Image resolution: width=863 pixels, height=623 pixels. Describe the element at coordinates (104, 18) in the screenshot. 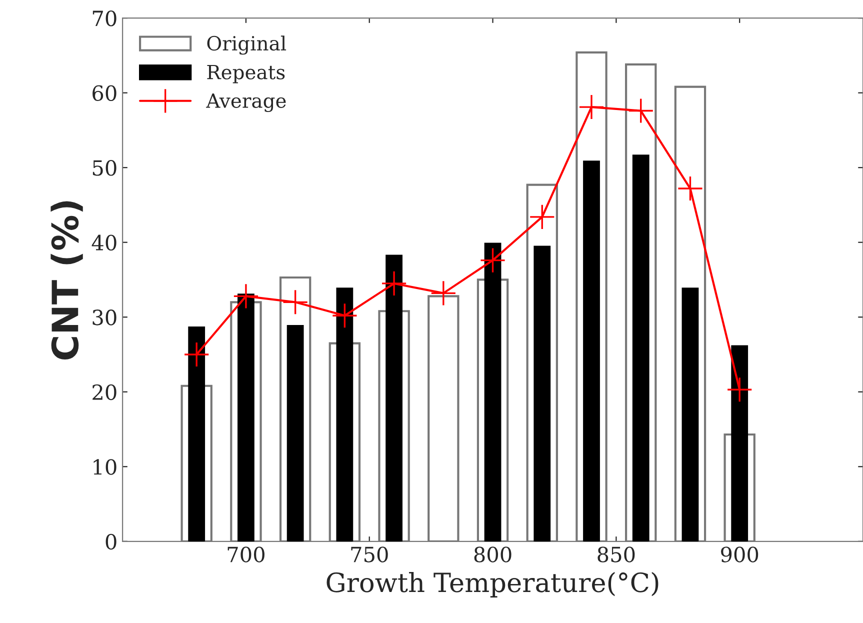

I see `y-tick-label: 70` at that location.